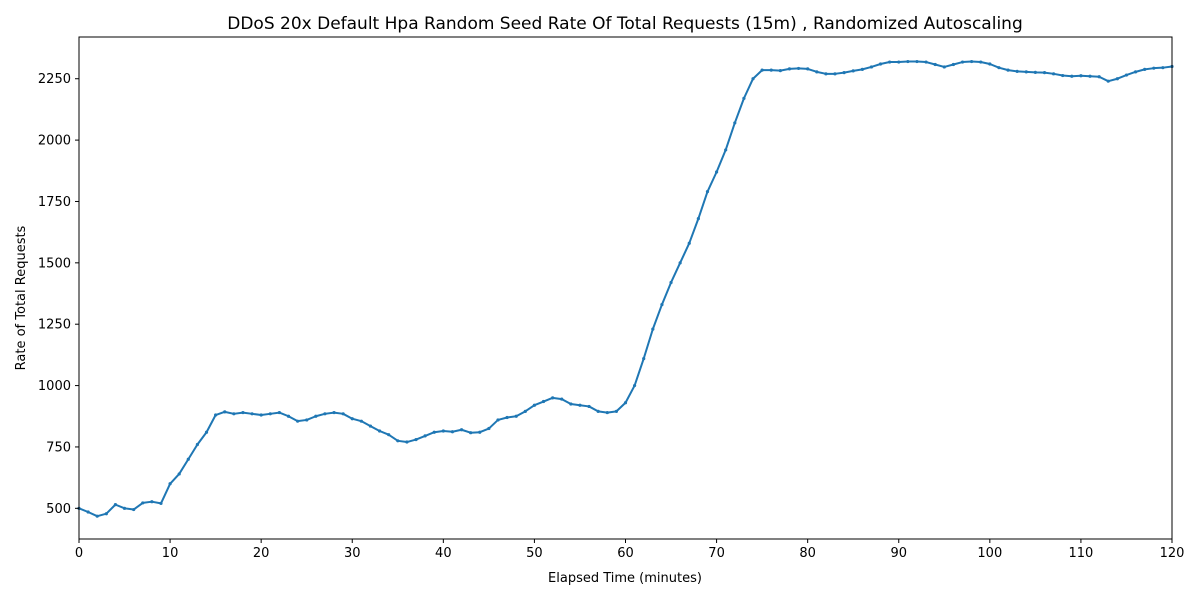 Image resolution: width=1200 pixels, height=600 pixels. Describe the element at coordinates (898, 553) in the screenshot. I see `x-tick-label: 90` at that location.